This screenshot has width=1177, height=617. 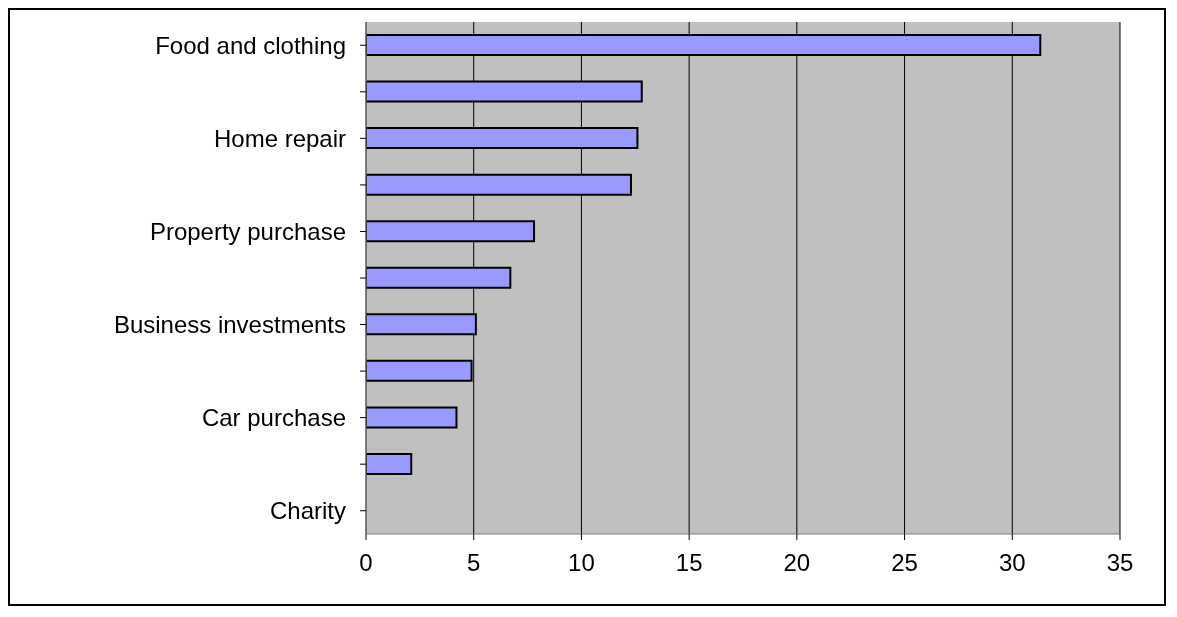 What do you see at coordinates (1120, 563) in the screenshot?
I see `x-tick-label: 35` at bounding box center [1120, 563].